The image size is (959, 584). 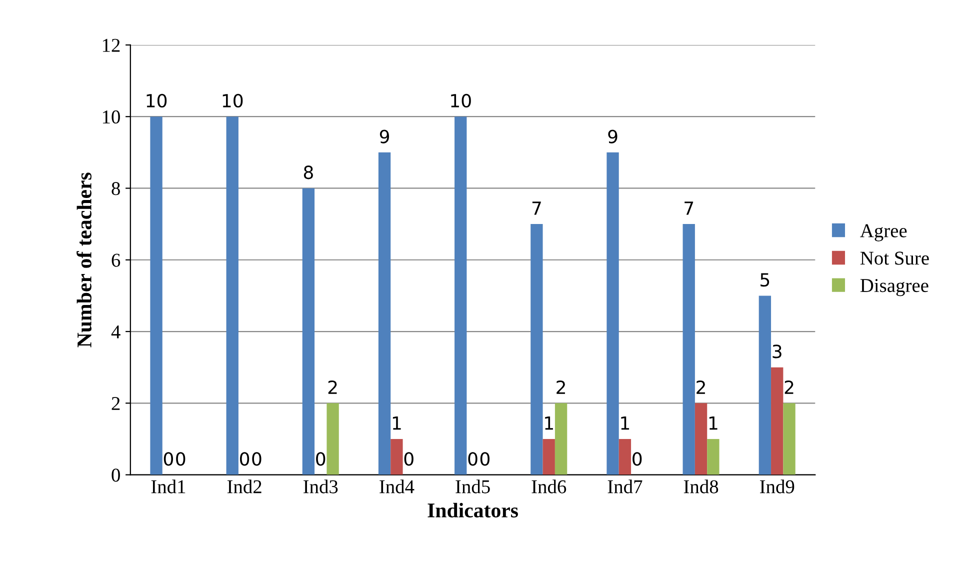 What do you see at coordinates (84, 260) in the screenshot?
I see `y-axis-title: Number of teachers` at bounding box center [84, 260].